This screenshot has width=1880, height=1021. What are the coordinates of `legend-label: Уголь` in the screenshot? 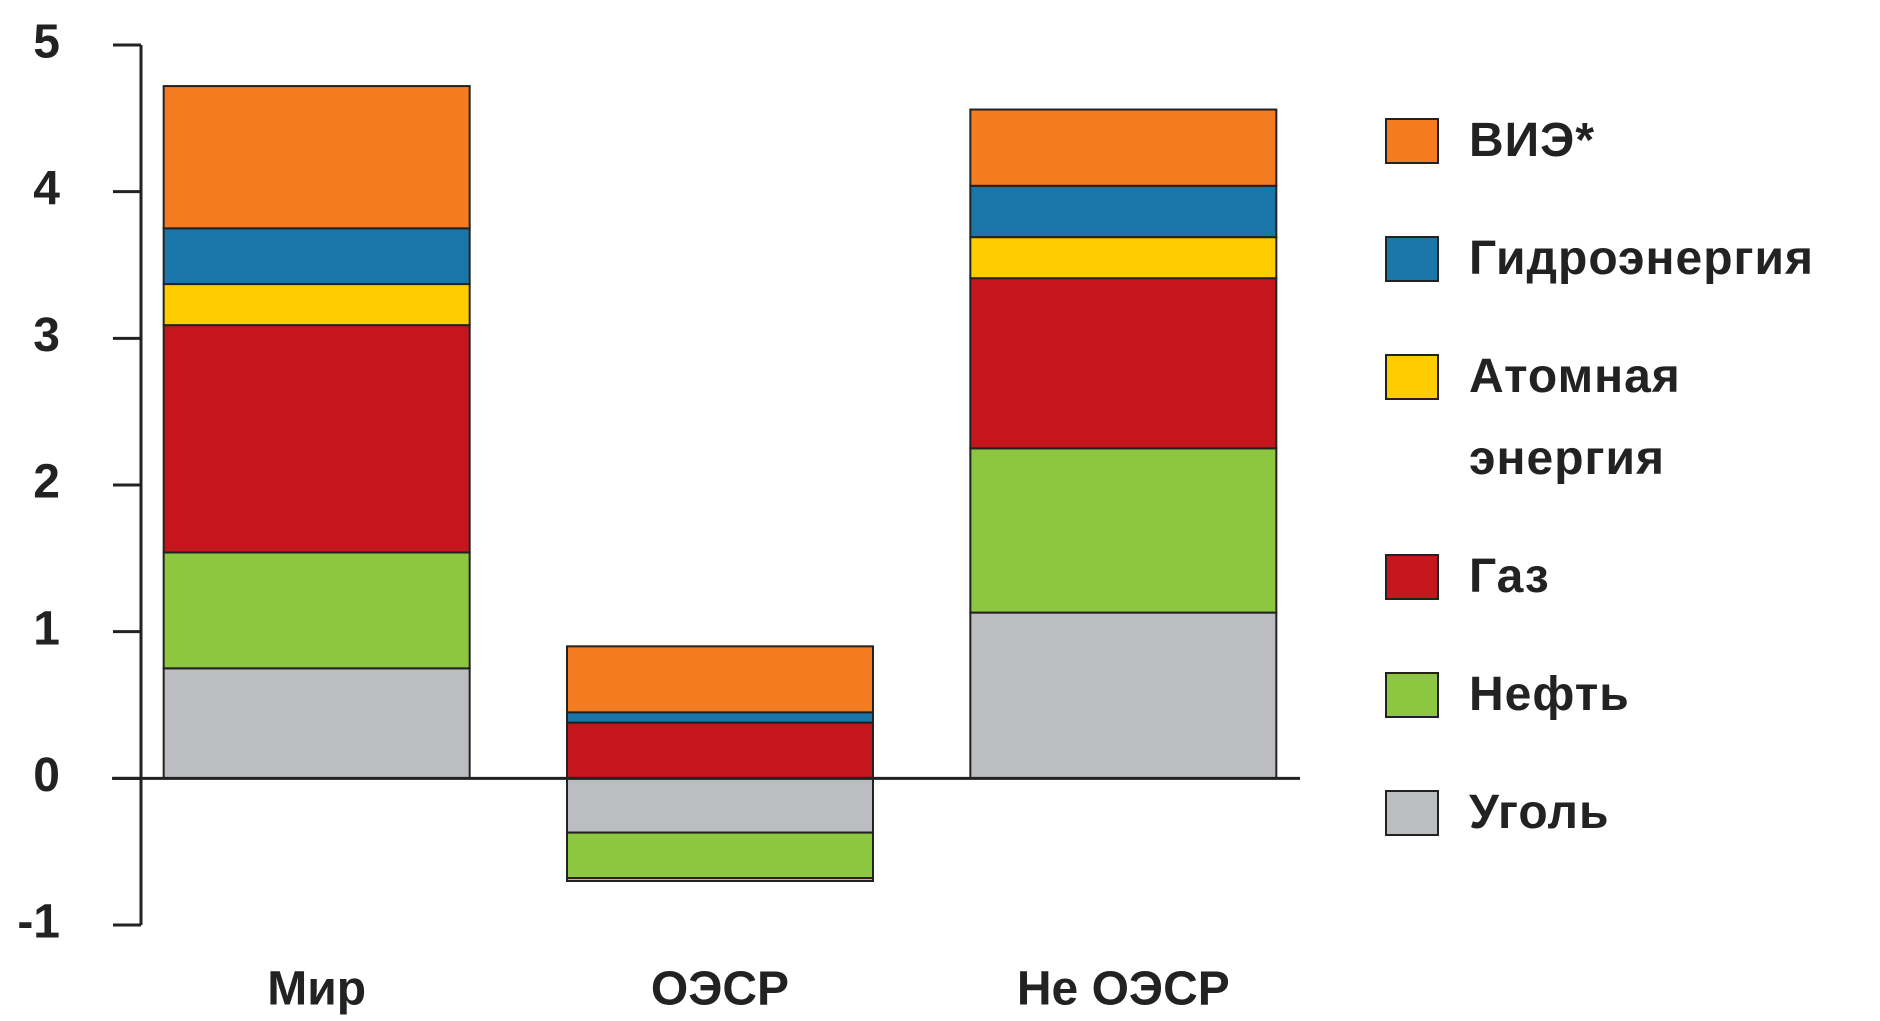 It's located at (1539, 812).